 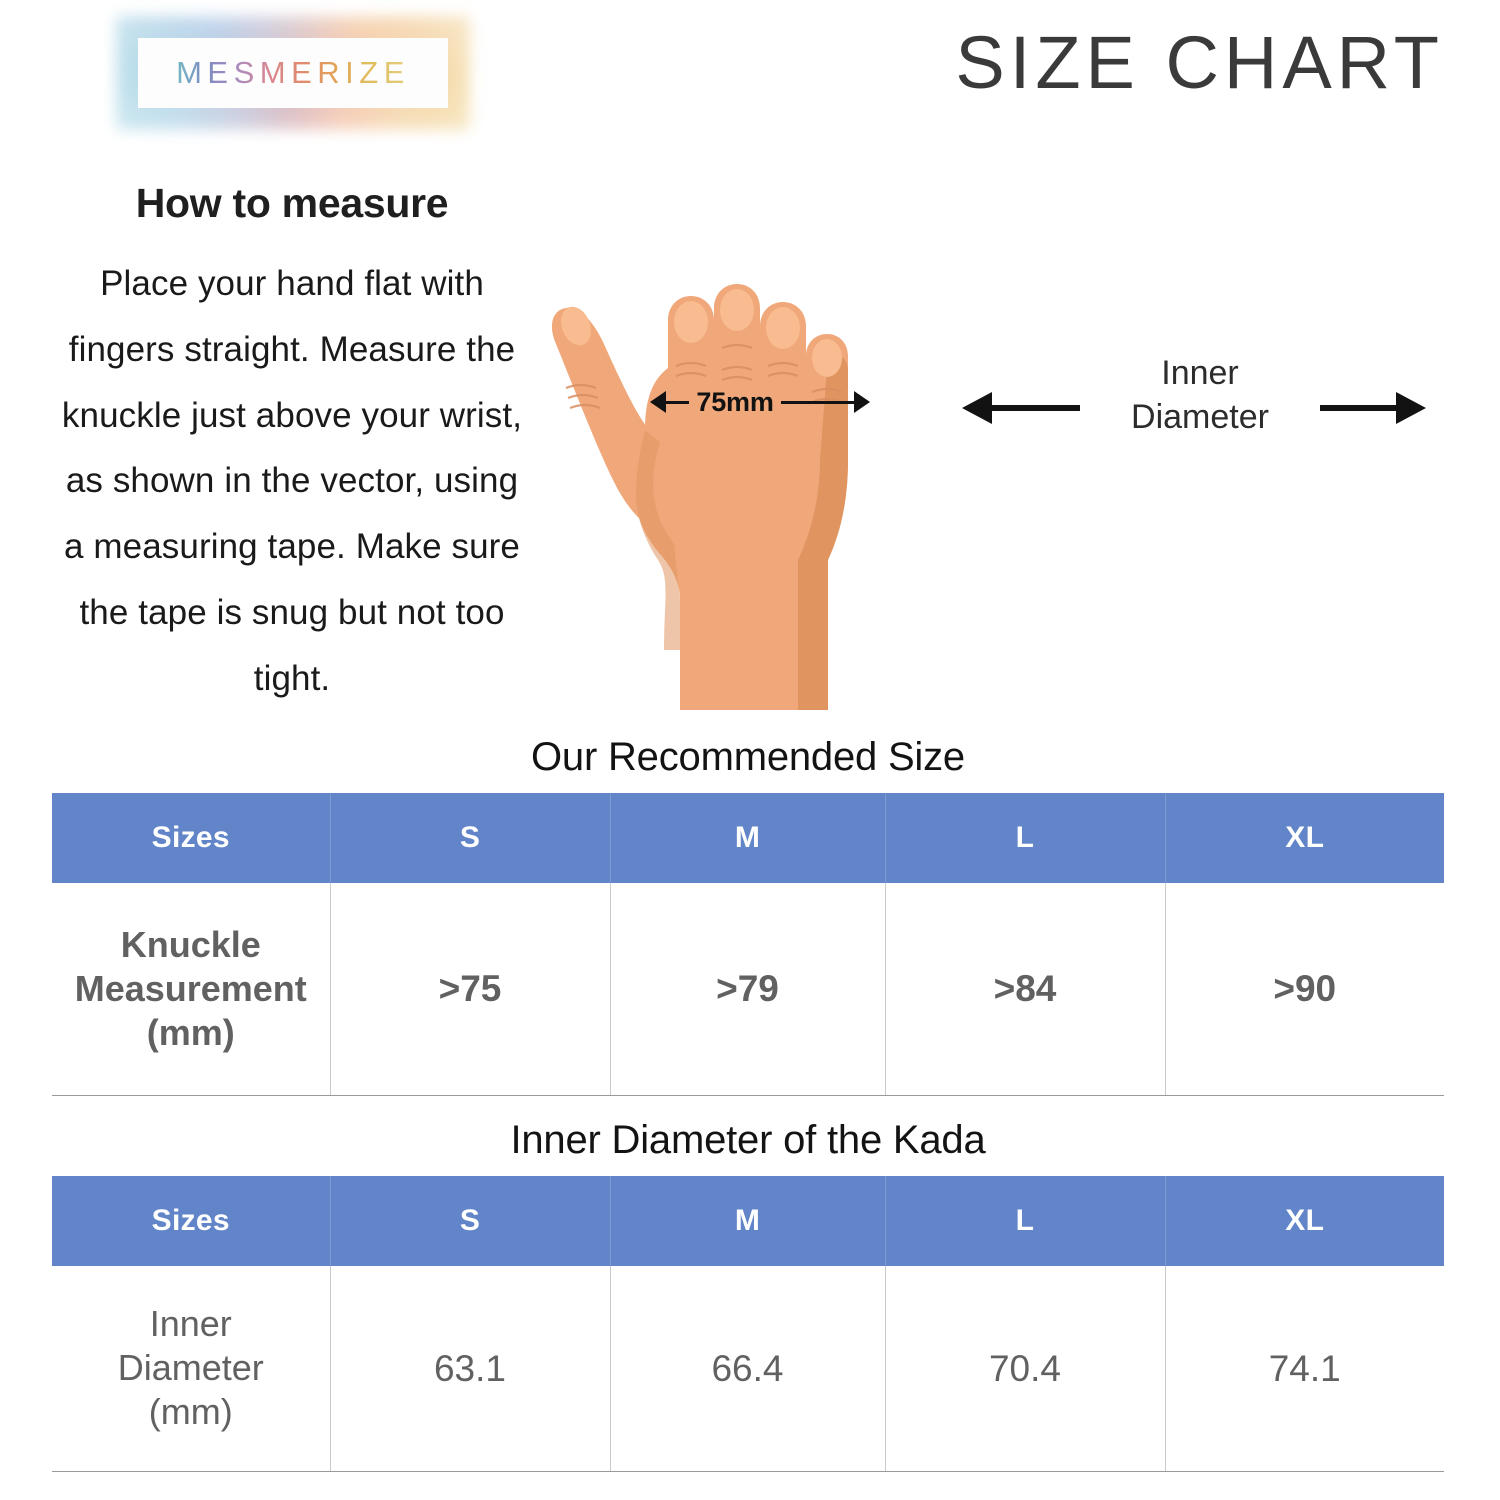 What do you see at coordinates (1025, 1369) in the screenshot?
I see `cell-diameter-l: 70.4` at bounding box center [1025, 1369].